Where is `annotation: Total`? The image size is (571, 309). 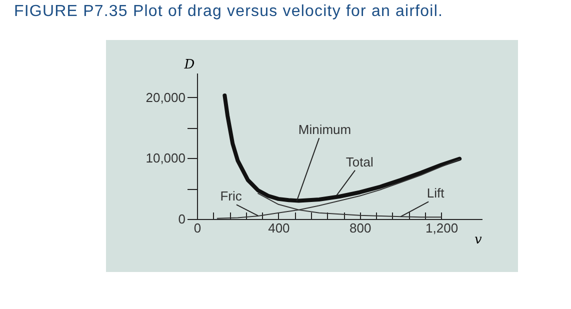
annotation: Total is located at coordinates (360, 162).